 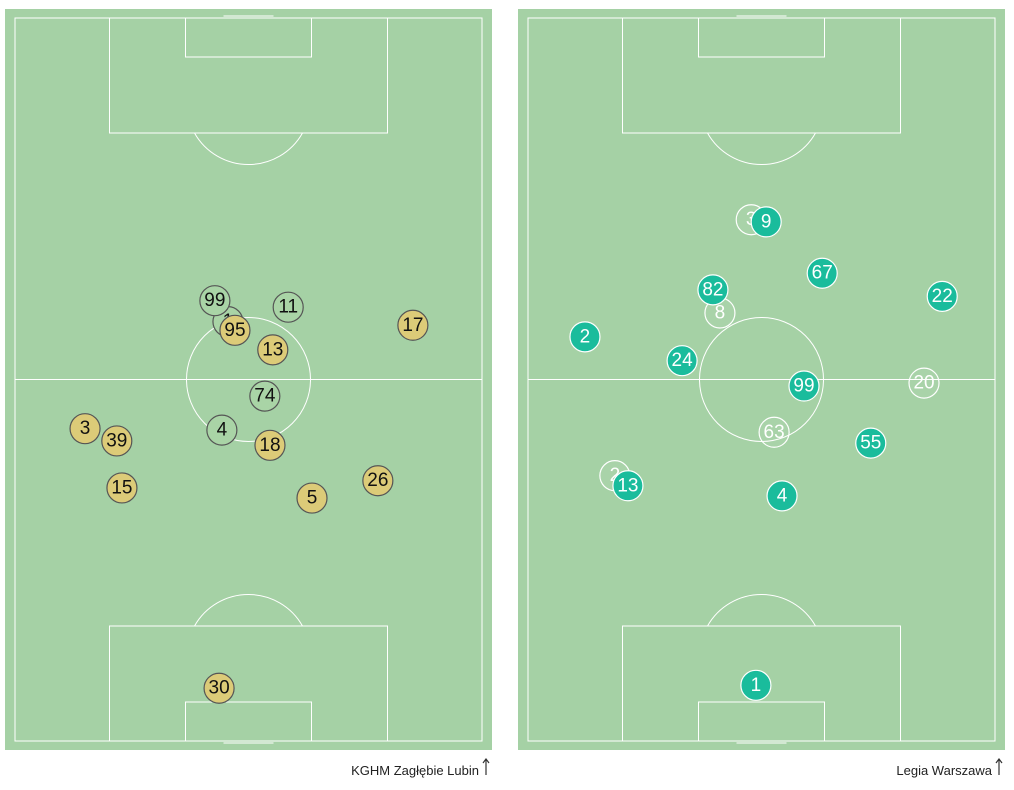 I want to click on player-marker: 22, so click(x=942, y=296).